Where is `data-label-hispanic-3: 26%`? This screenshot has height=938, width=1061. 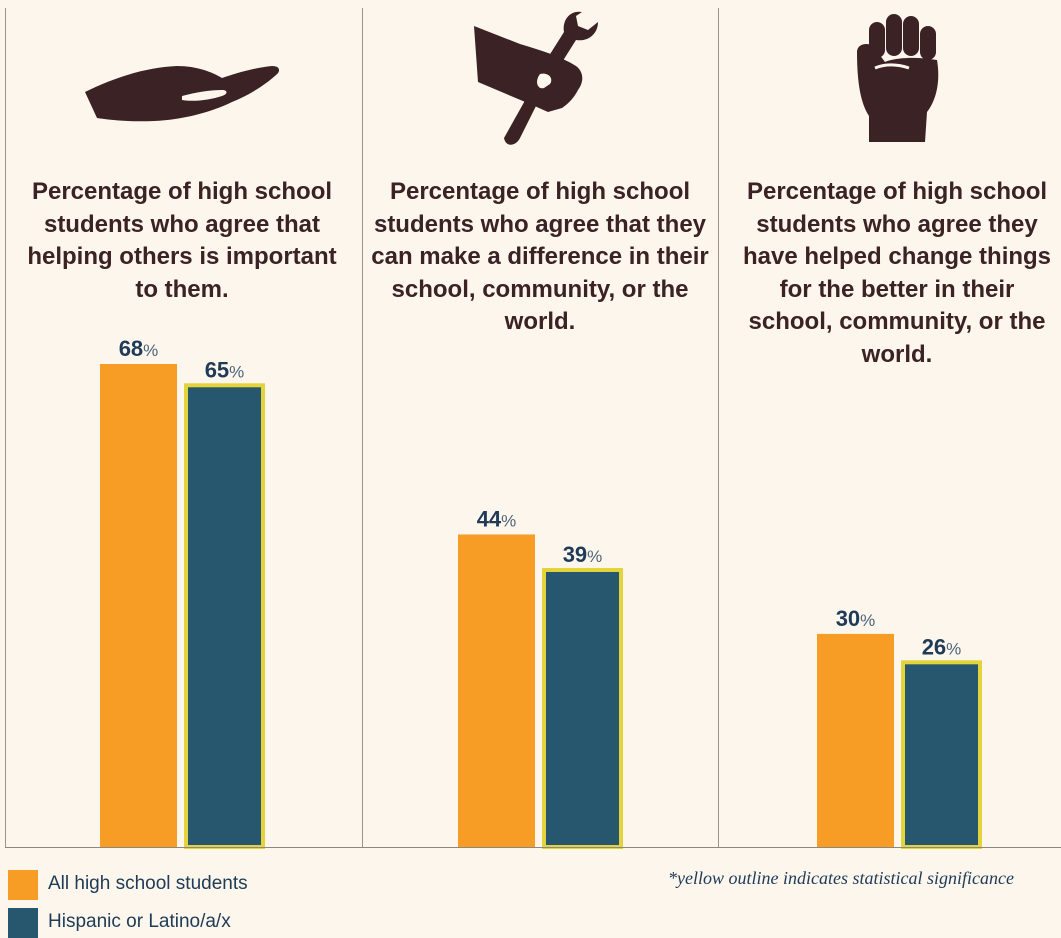
data-label-hispanic-3: 26% is located at coordinates (942, 646).